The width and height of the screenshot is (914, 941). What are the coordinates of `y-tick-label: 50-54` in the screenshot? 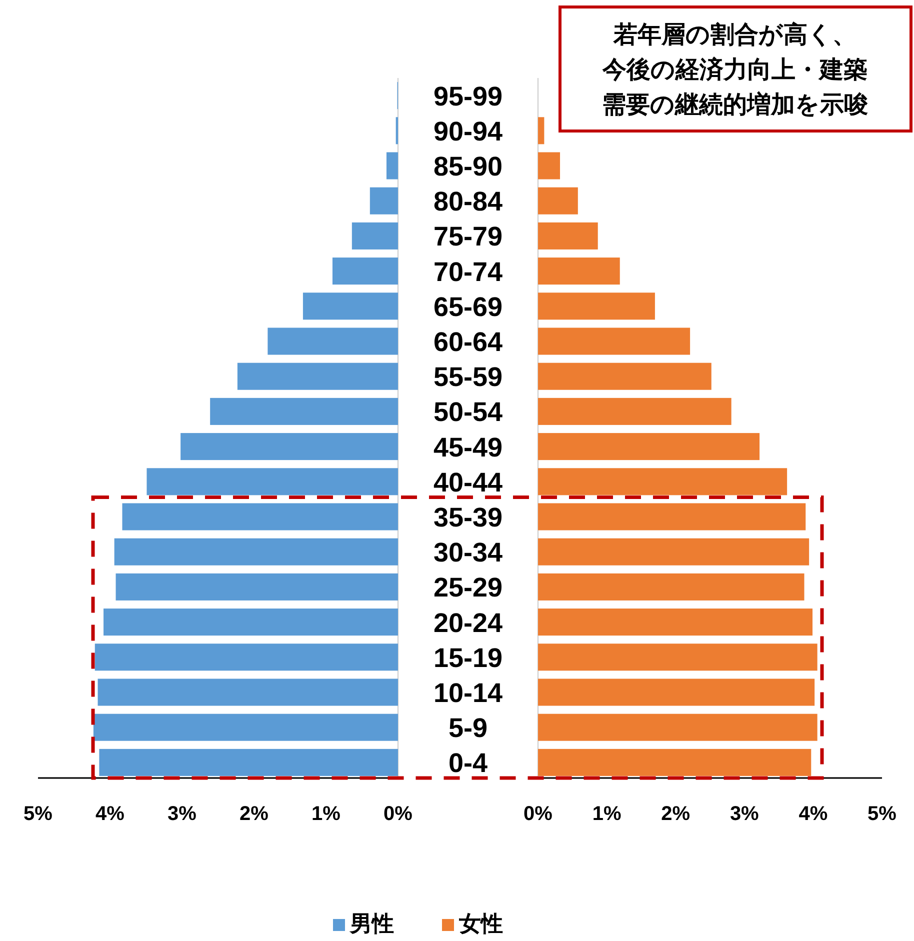 It's located at (468, 412).